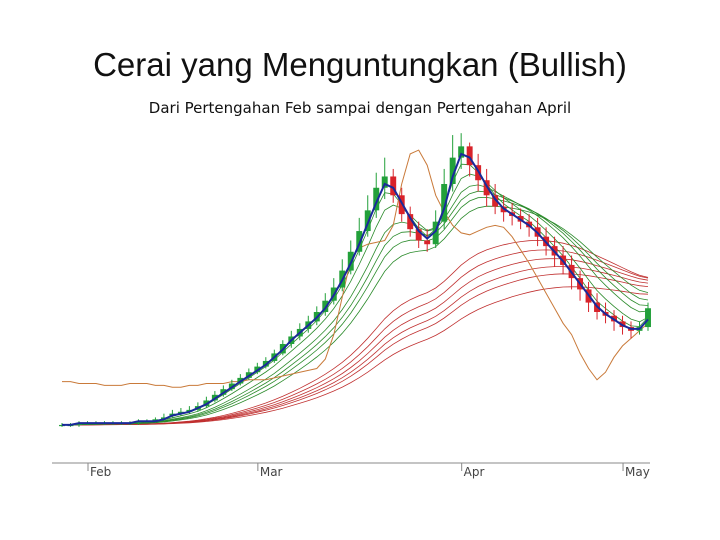 The image size is (720, 540). I want to click on x-axis: Feb Mar Apr May, so click(351, 470).